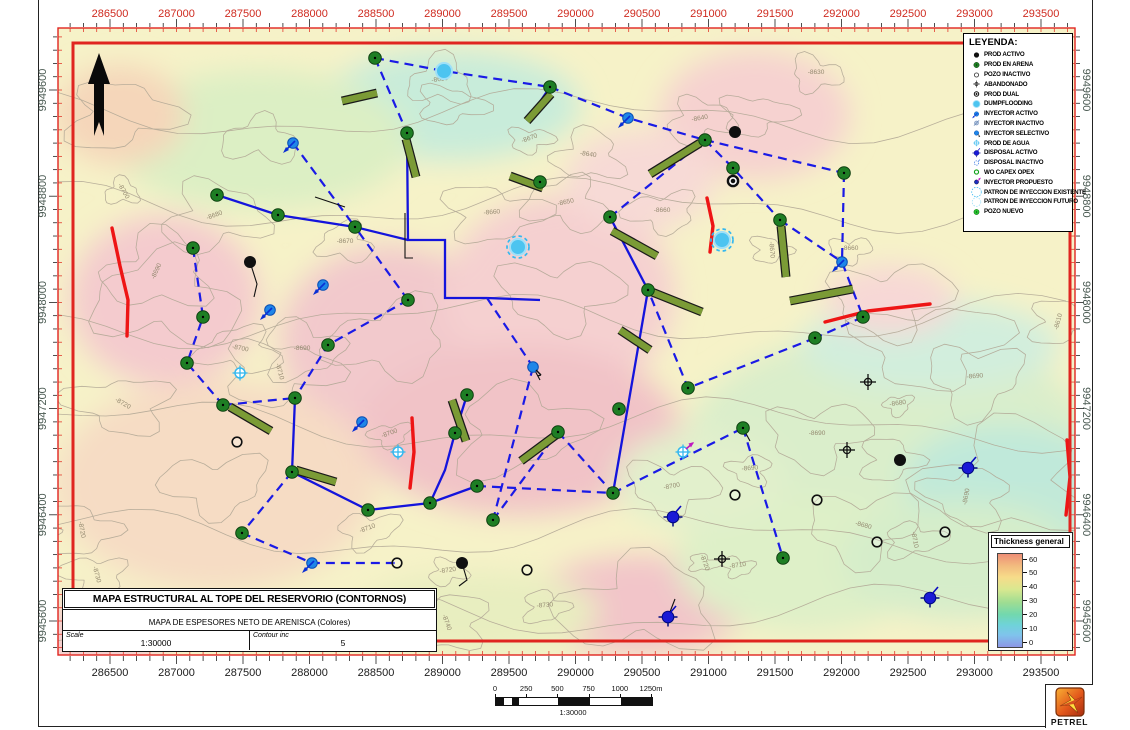 This screenshot has width=1130, height=730. Describe the element at coordinates (376, 14) in the screenshot. I see `x-axis-label-top: 288500` at that location.